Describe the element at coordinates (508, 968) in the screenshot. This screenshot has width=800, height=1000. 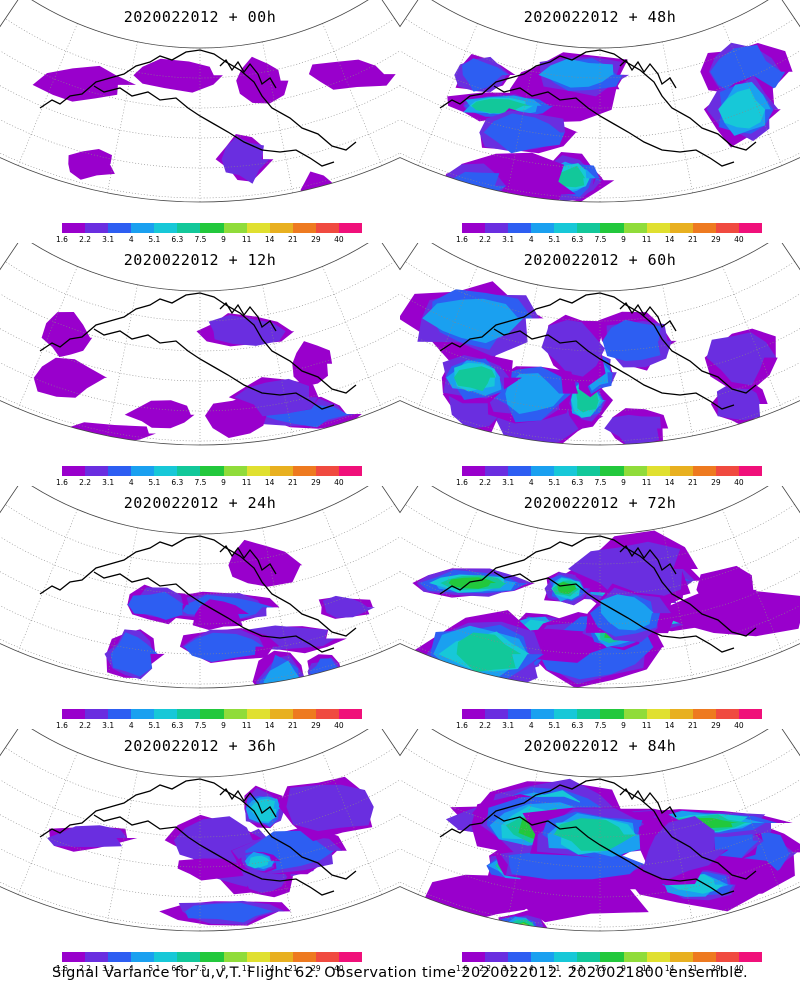
I see `colorbar-tick-label: 3.1` at that location.